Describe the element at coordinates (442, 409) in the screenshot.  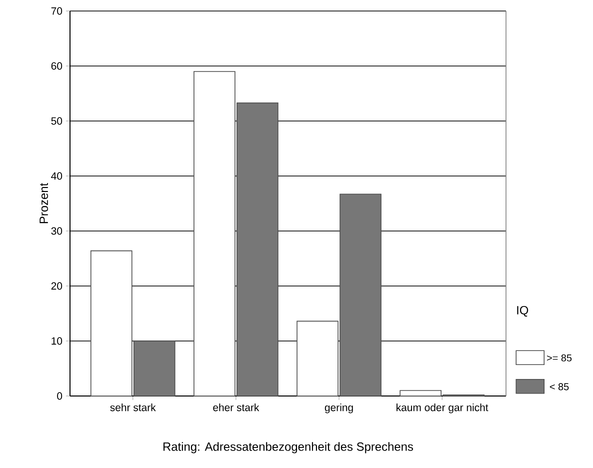
I see `x-tick-label: kaum oder gar nicht` at that location.